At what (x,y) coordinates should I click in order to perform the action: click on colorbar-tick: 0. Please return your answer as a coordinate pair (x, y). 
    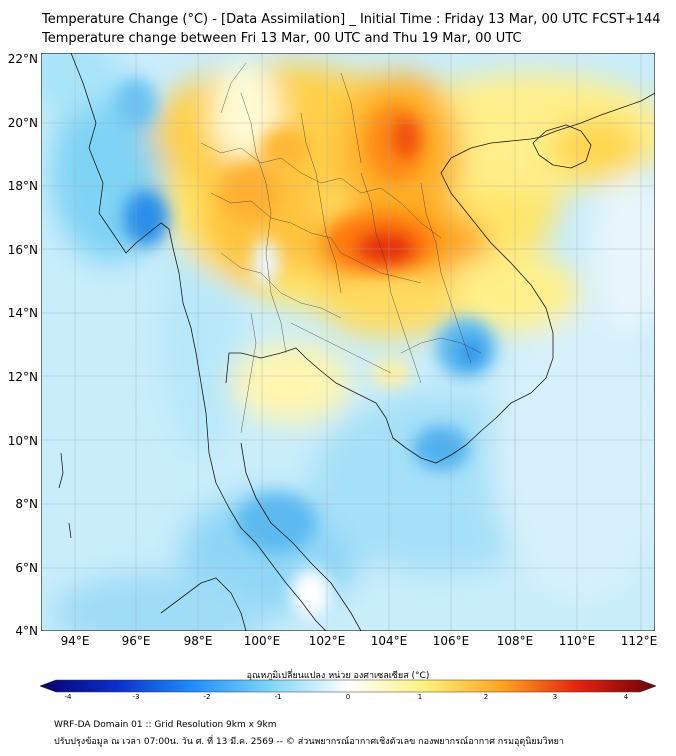
    Looking at the image, I should click on (348, 697).